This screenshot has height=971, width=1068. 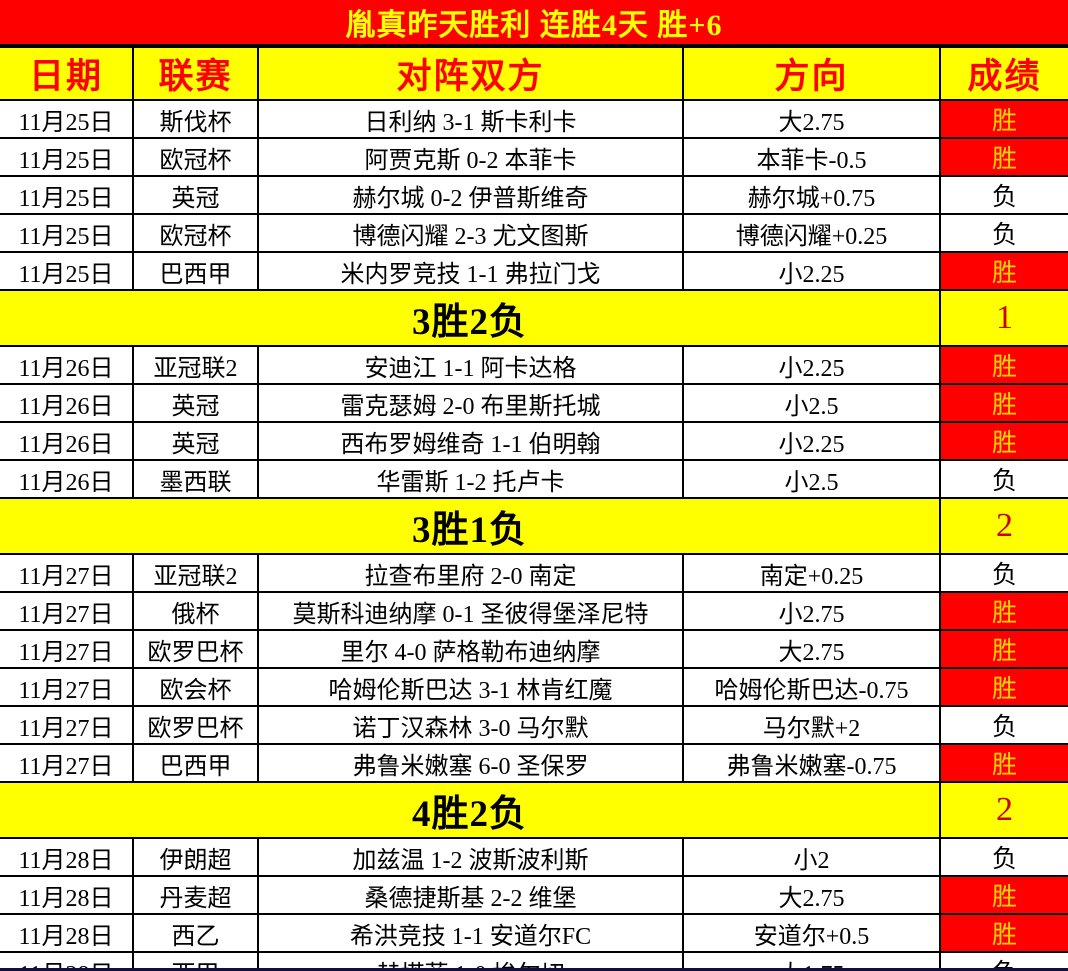 I want to click on section-summary-row: 3胜2负 1, so click(x=534, y=318).